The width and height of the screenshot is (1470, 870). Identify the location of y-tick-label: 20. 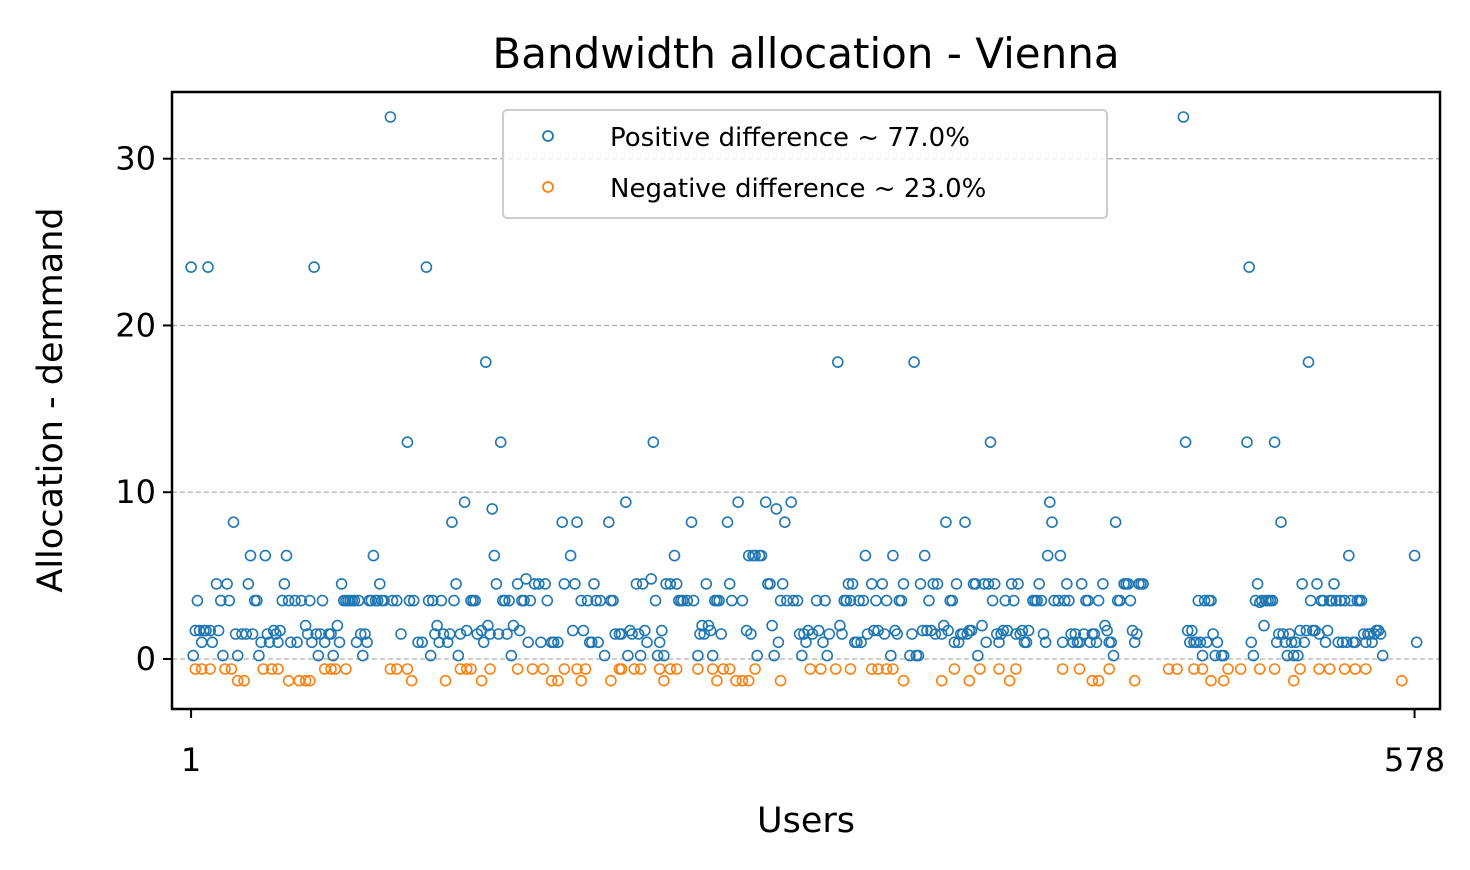
(135, 325).